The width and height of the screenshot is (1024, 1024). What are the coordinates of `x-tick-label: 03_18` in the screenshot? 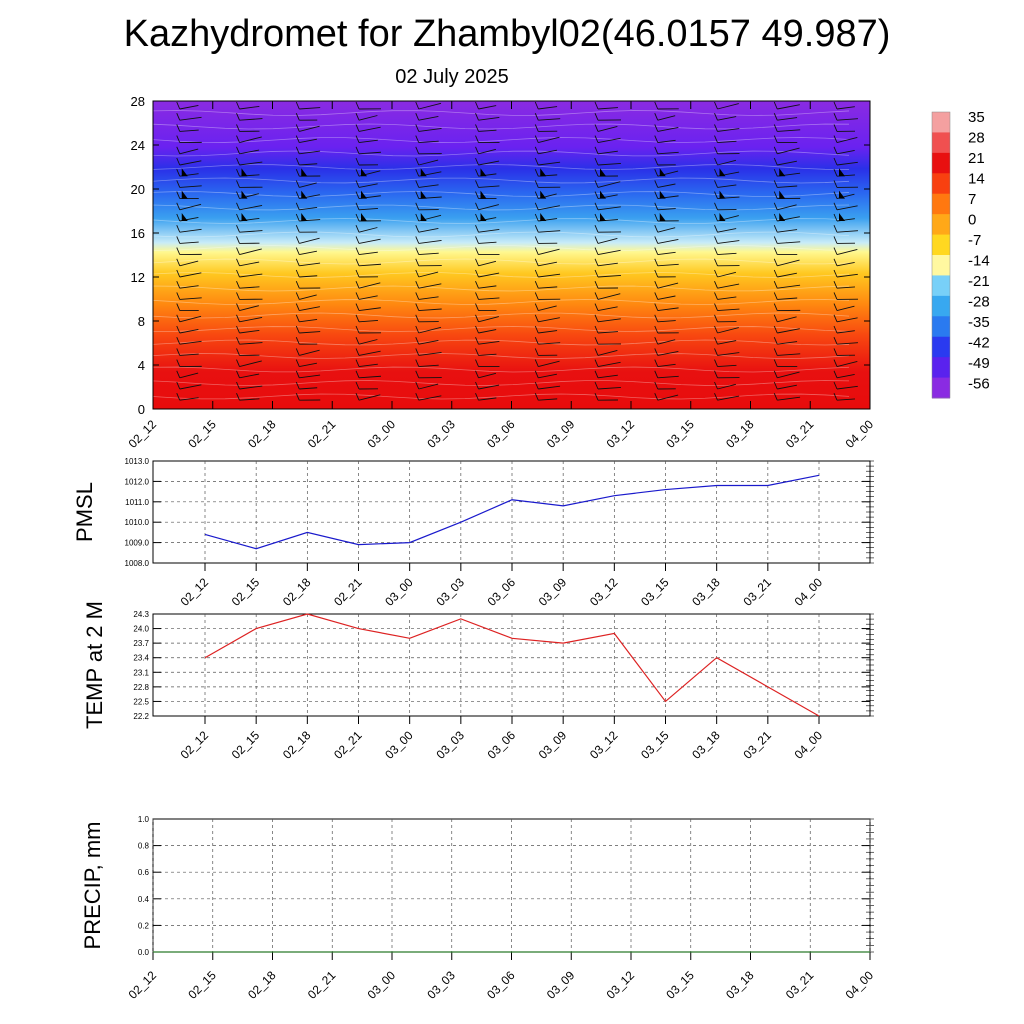 It's located at (706, 592).